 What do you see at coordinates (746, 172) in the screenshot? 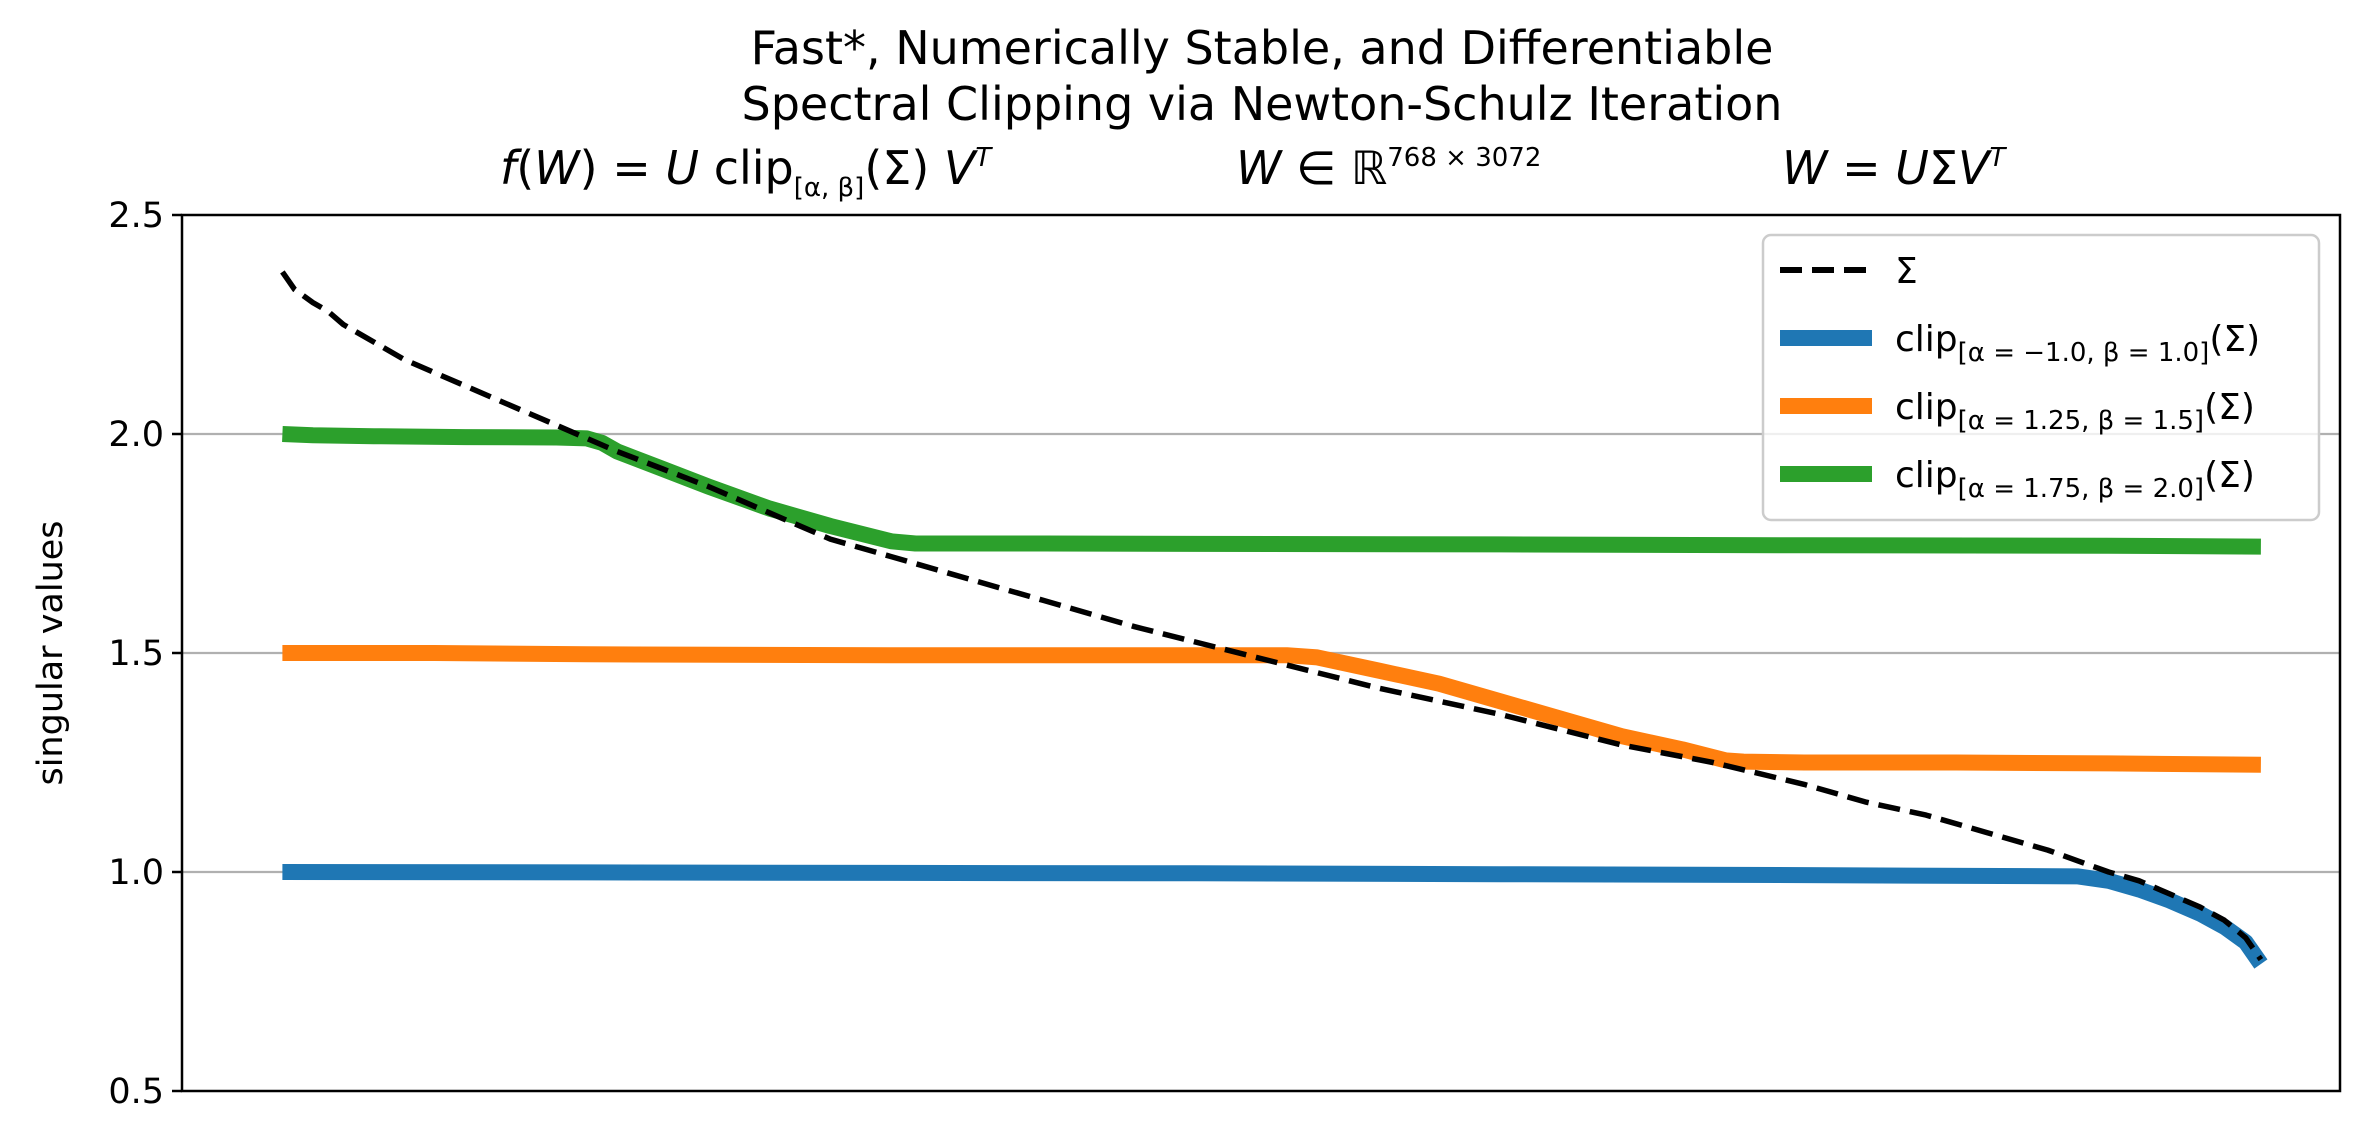
I see `formula-clip: f(W) = U clip[α, β](Σ) VT` at bounding box center [746, 172].